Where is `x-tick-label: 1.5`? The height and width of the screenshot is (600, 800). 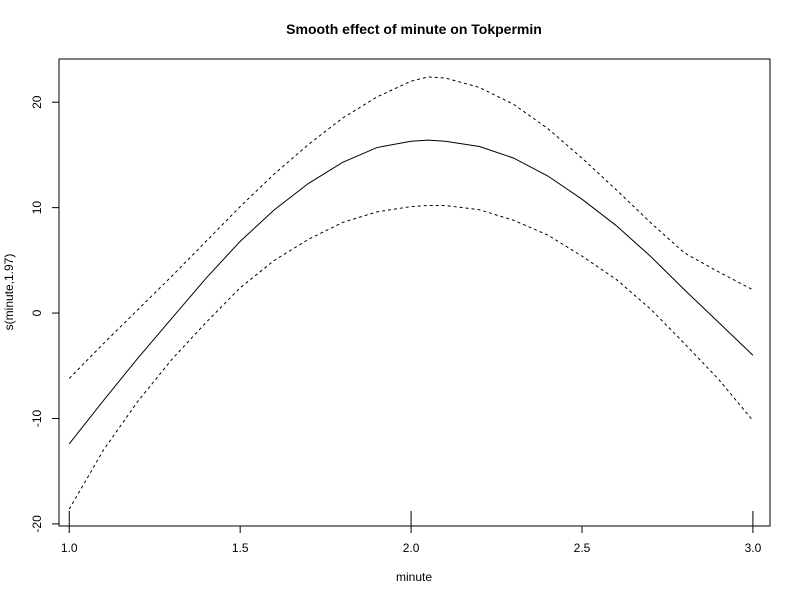 x-tick-label: 1.5 is located at coordinates (240, 548).